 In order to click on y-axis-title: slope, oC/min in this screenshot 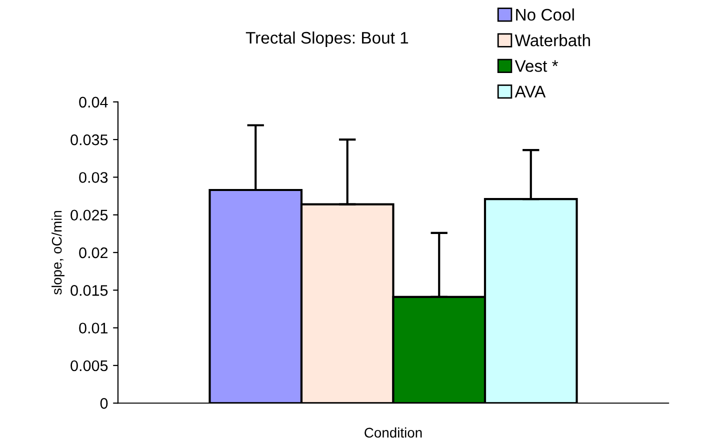, I will do `click(58, 252)`.